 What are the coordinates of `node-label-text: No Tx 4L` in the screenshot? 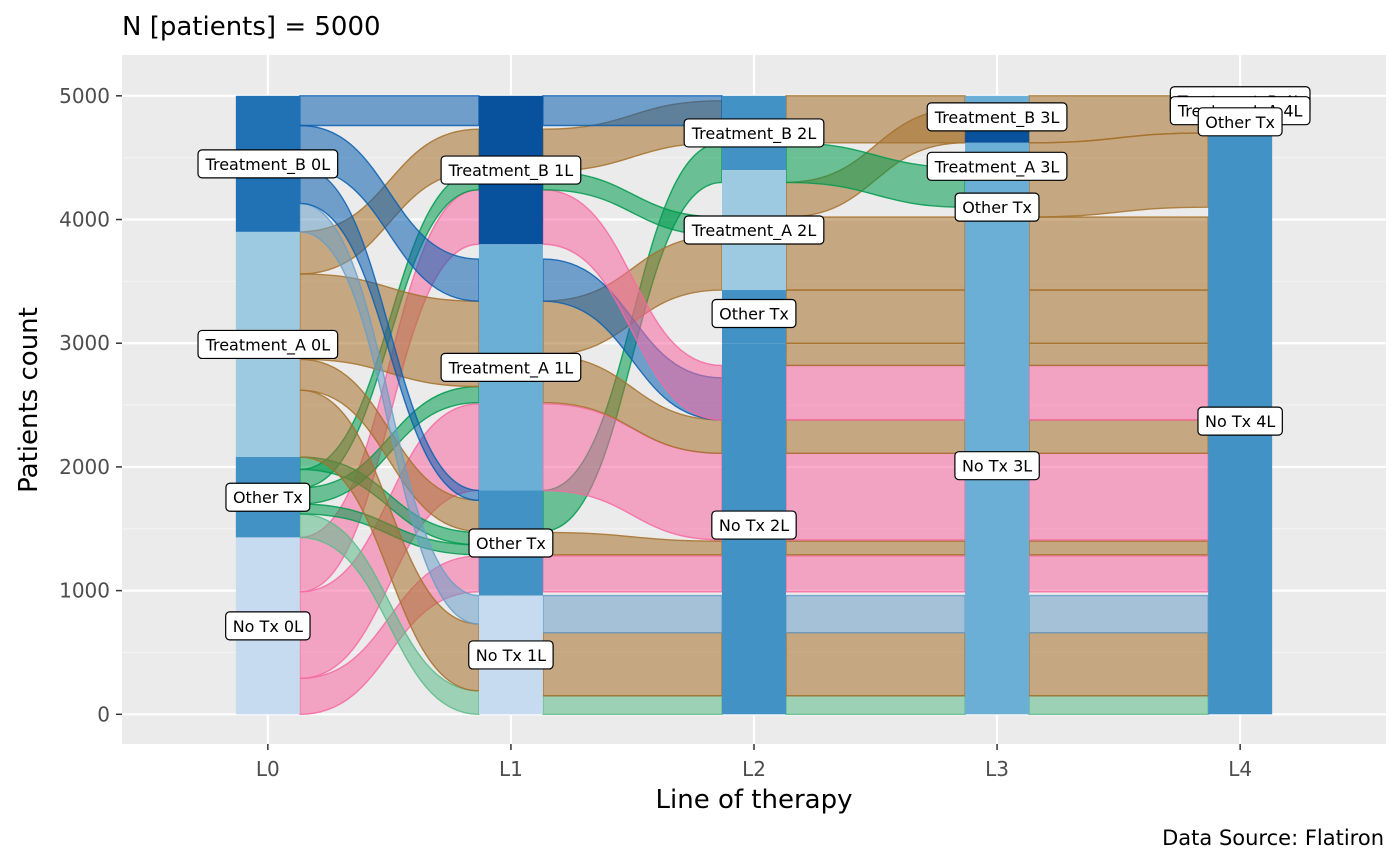 It's located at (1240, 421).